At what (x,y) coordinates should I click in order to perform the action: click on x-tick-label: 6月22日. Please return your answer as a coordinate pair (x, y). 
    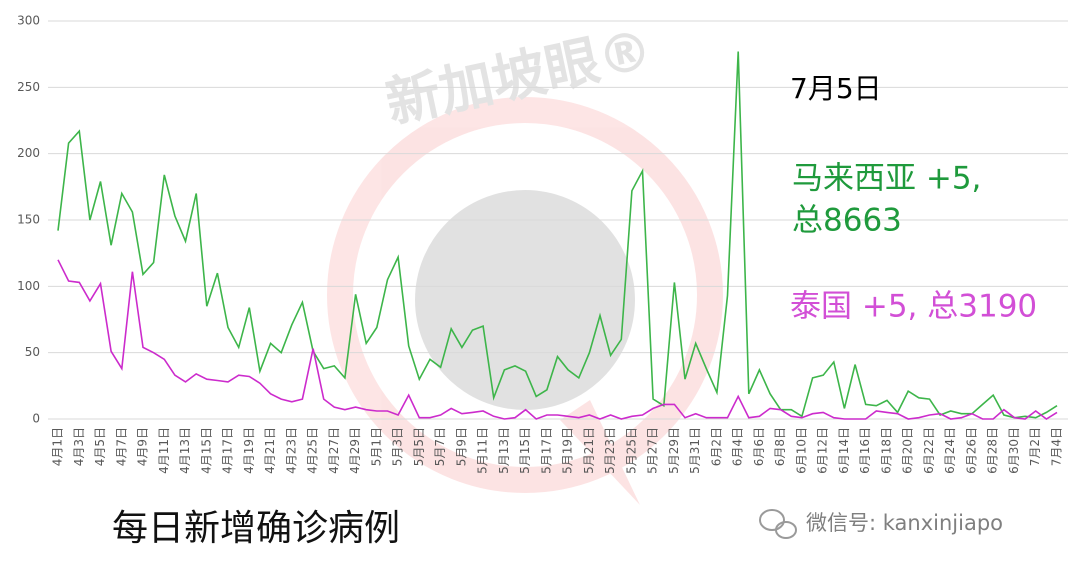
    Looking at the image, I should click on (929, 450).